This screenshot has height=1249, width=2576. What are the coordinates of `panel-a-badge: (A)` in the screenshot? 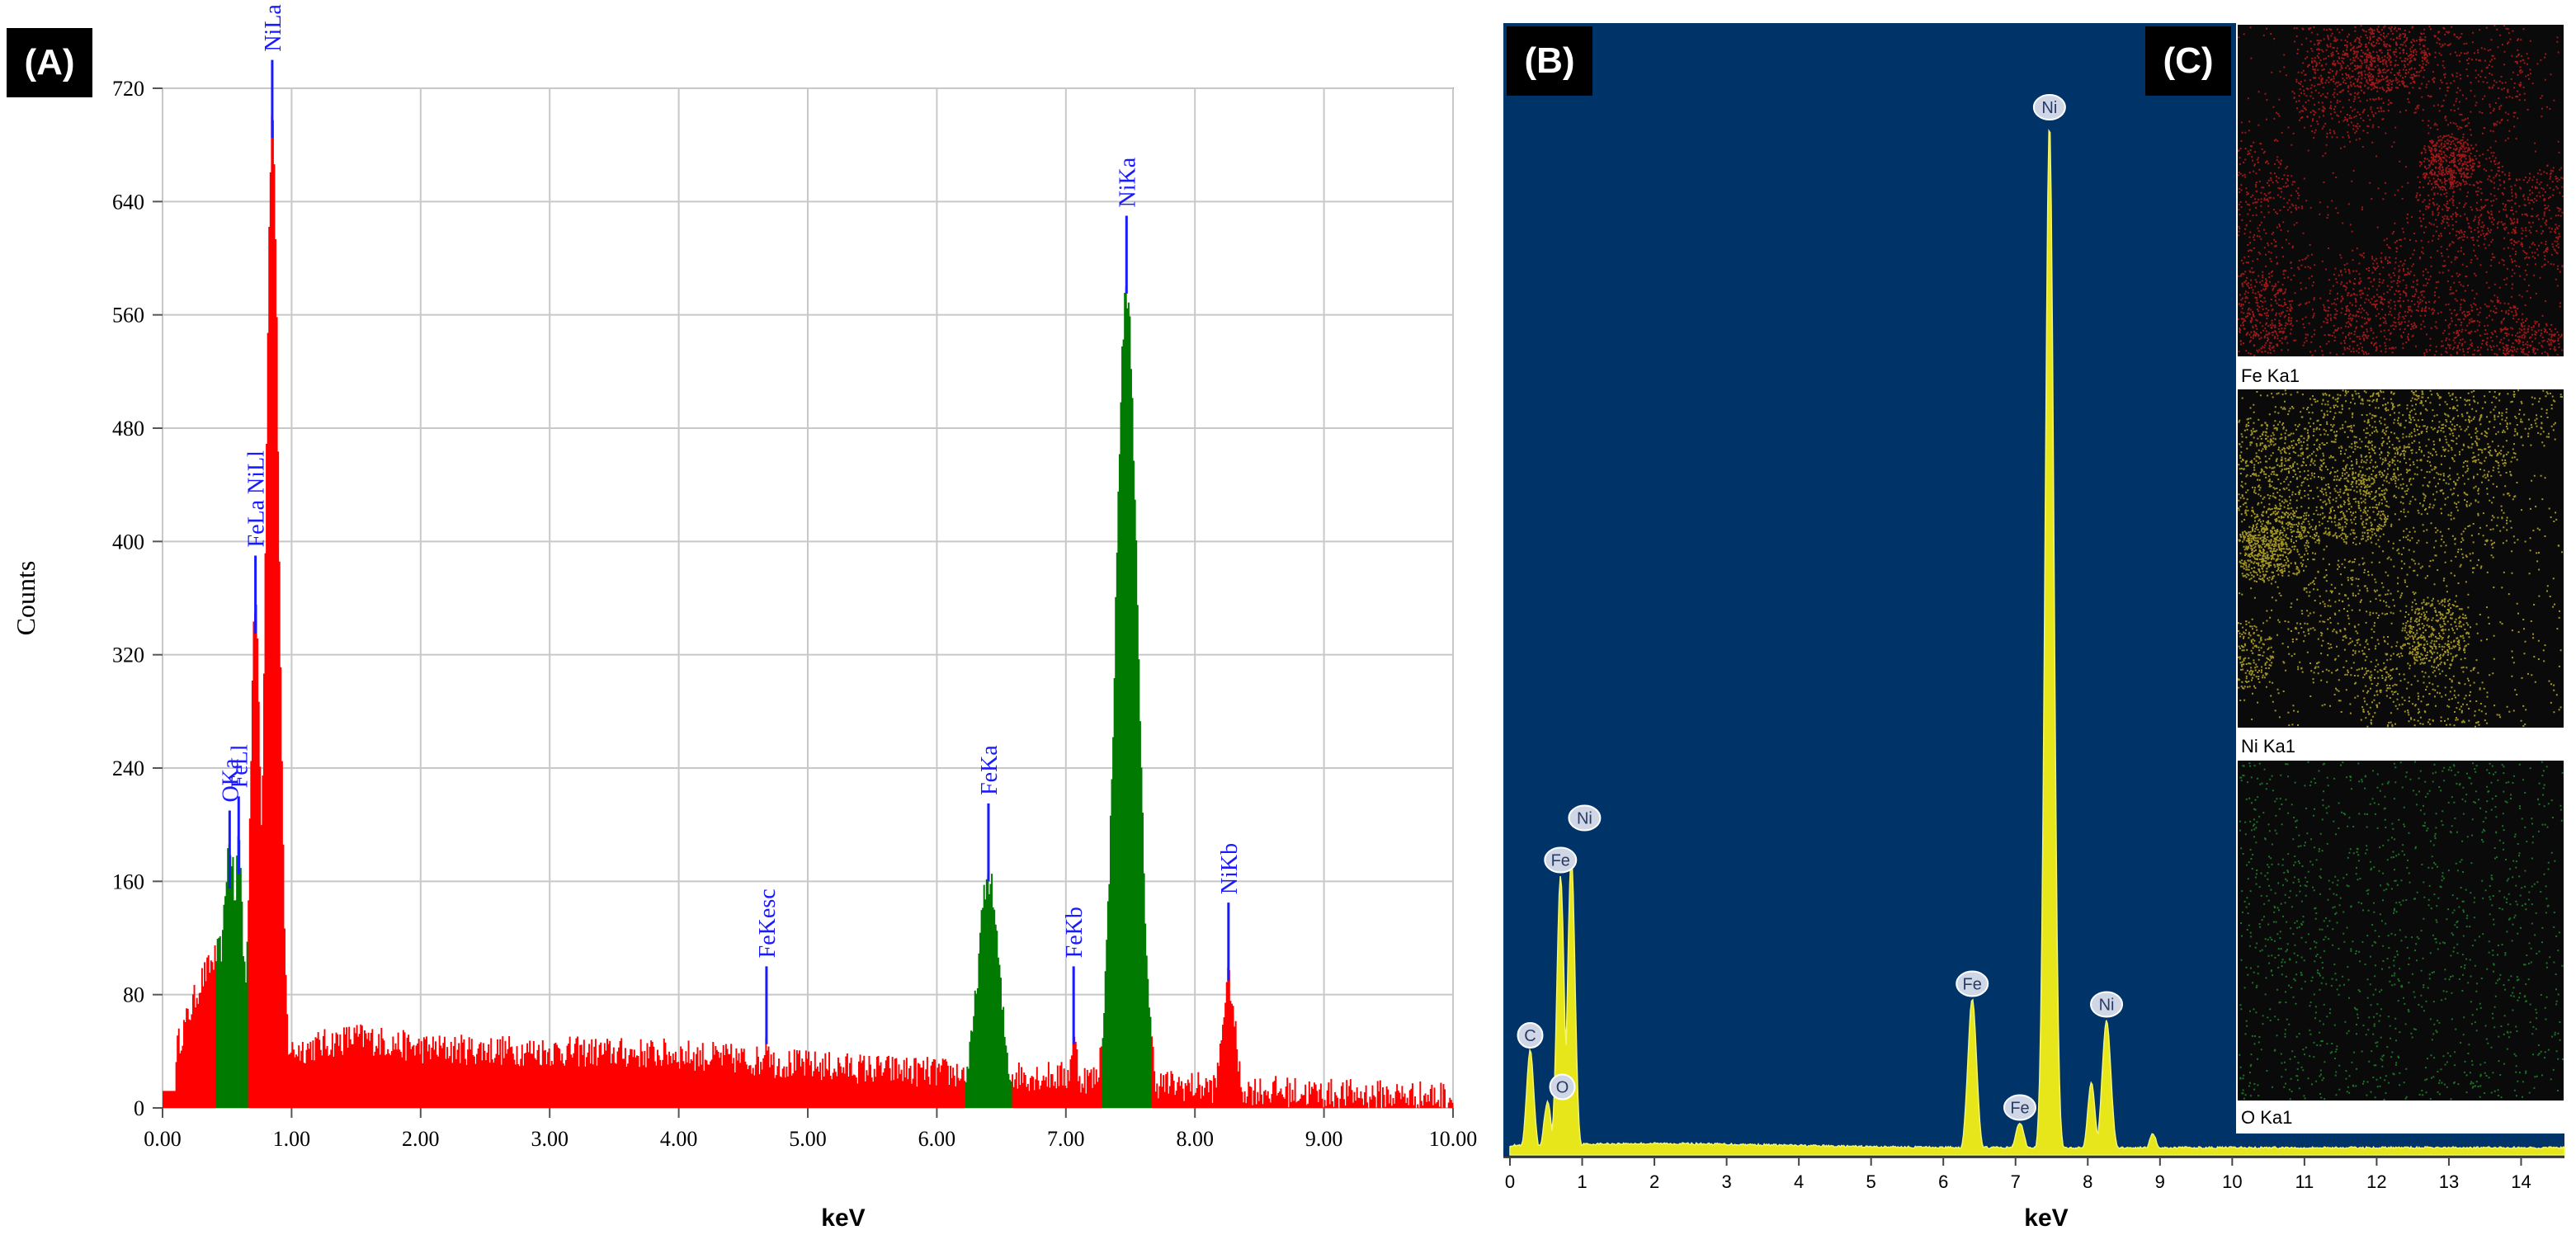 It's located at (49, 63).